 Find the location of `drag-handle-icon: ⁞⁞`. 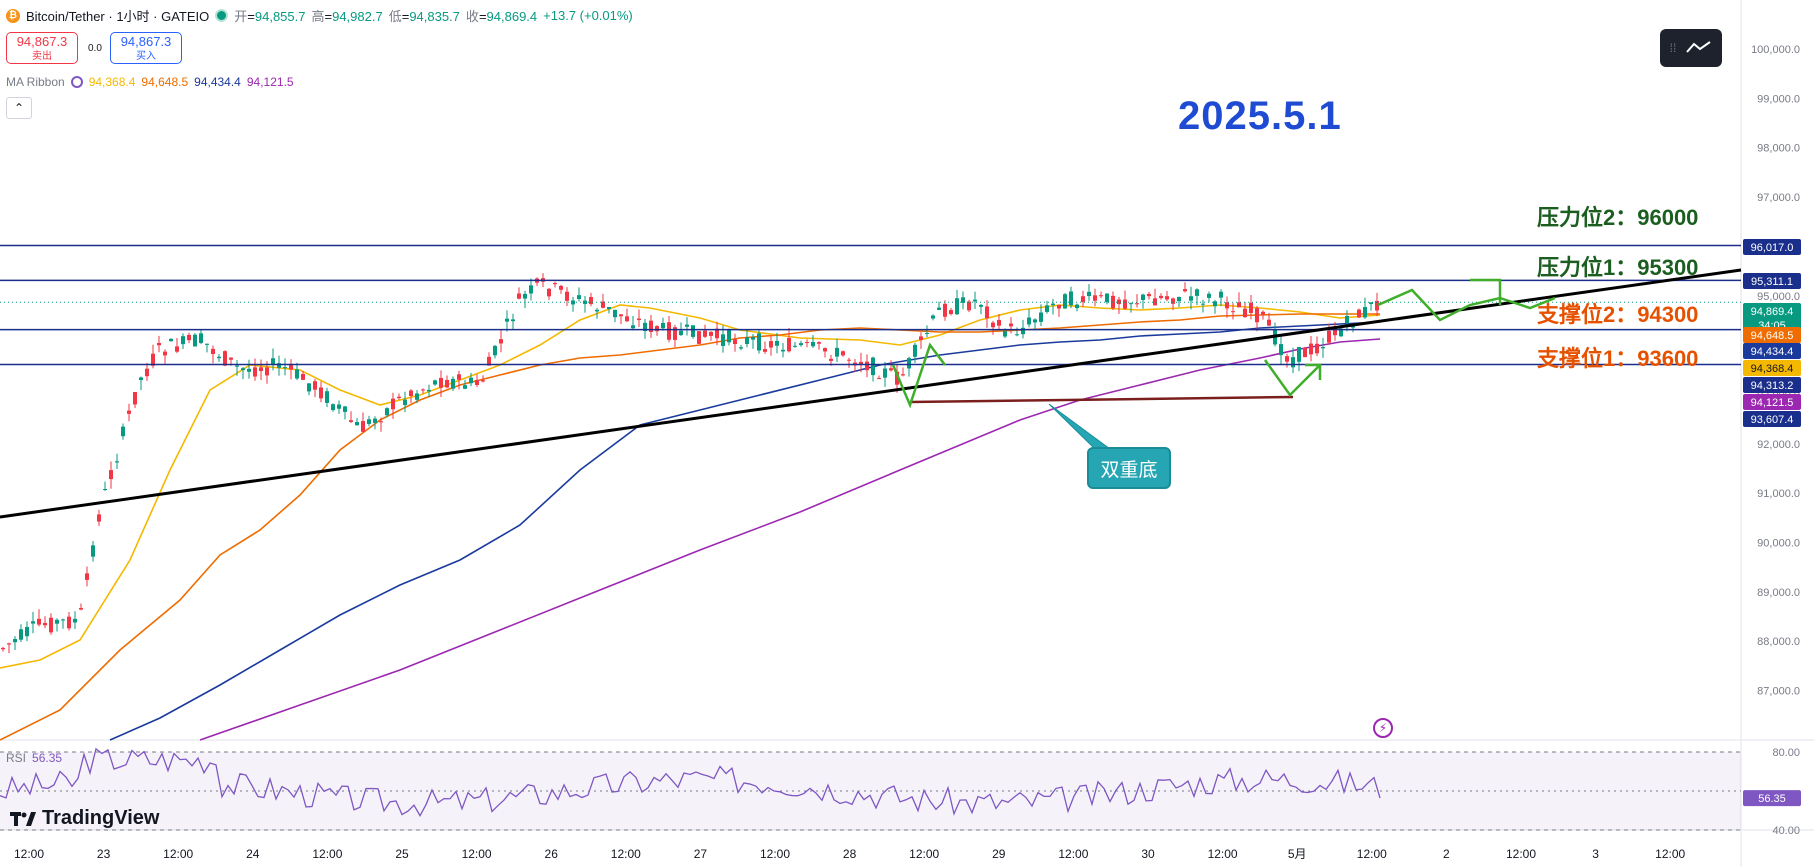

drag-handle-icon: ⁞⁞ is located at coordinates (1673, 48).